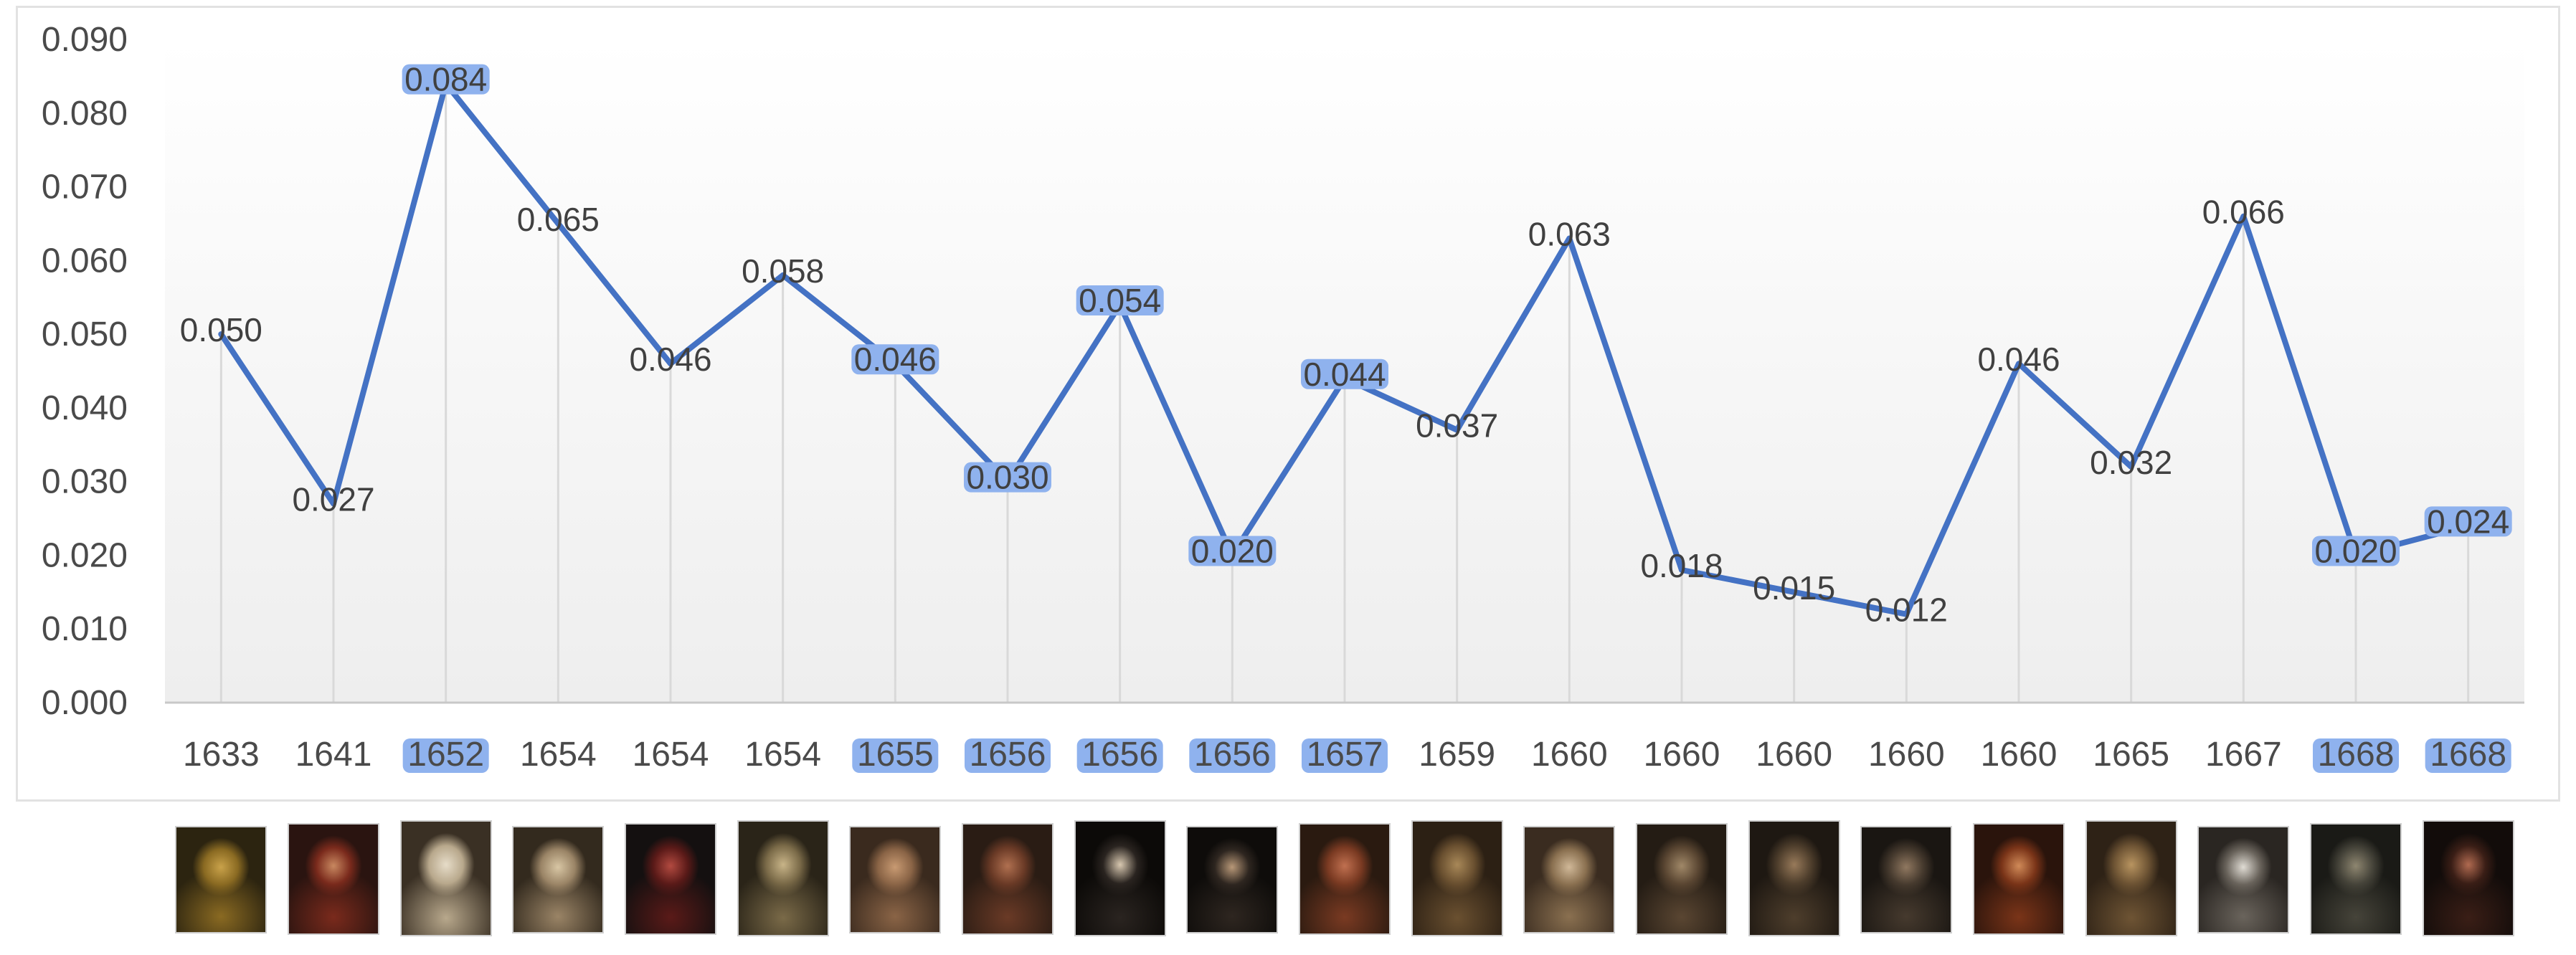 This screenshot has height=955, width=2576. What do you see at coordinates (85, 629) in the screenshot?
I see `y-tick-label: 0.010` at bounding box center [85, 629].